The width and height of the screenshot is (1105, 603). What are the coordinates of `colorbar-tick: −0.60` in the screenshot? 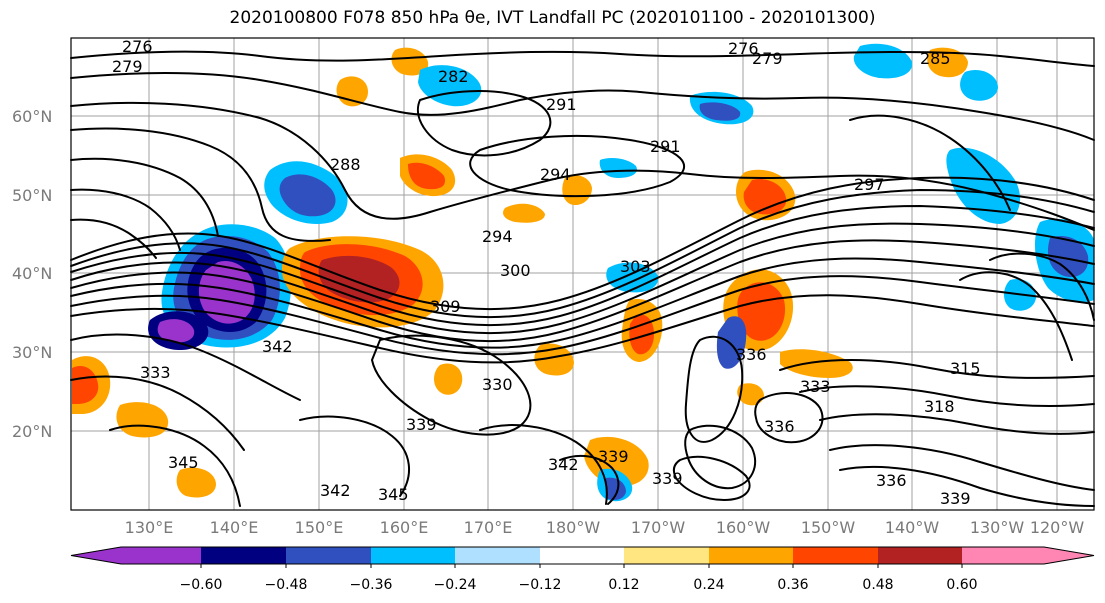 It's located at (201, 585).